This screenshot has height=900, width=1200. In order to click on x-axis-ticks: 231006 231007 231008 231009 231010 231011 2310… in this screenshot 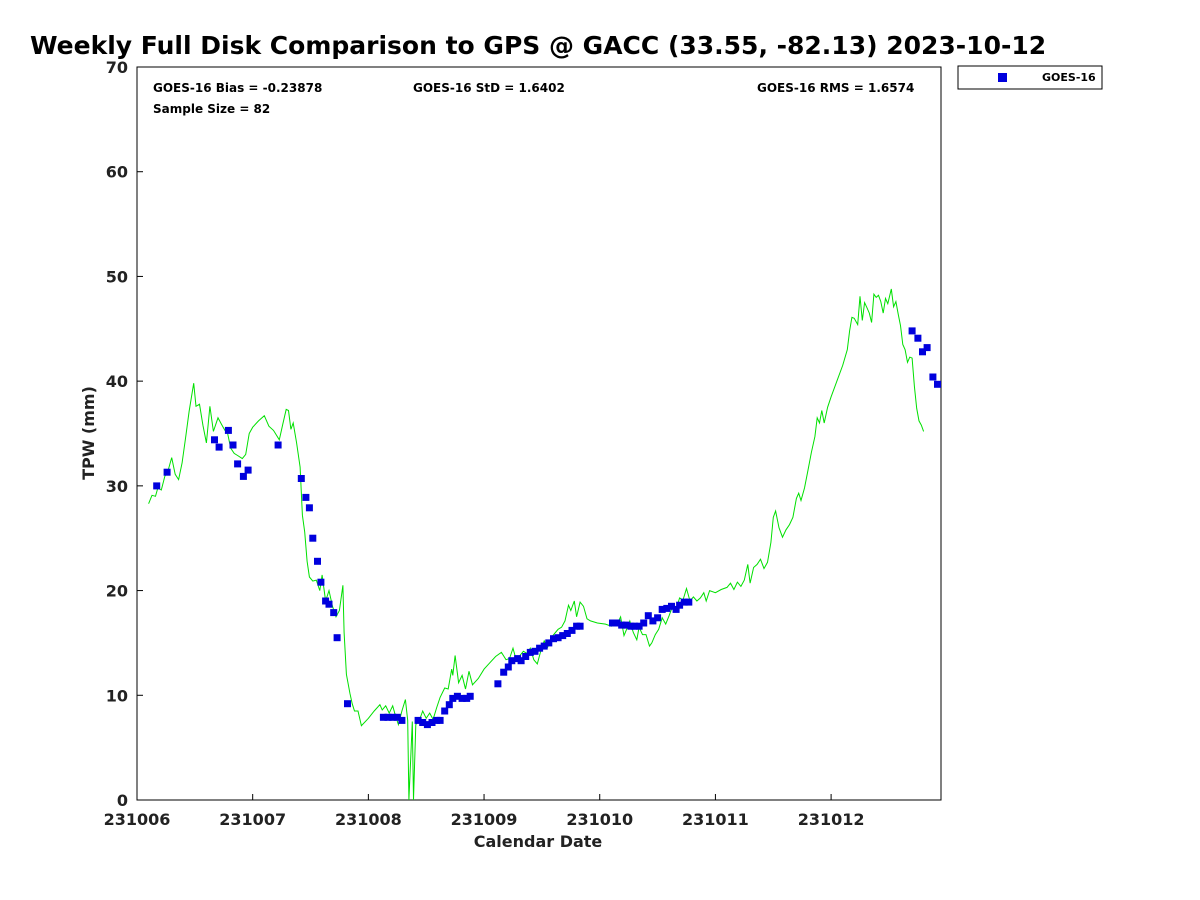, I will do `click(484, 811)`.